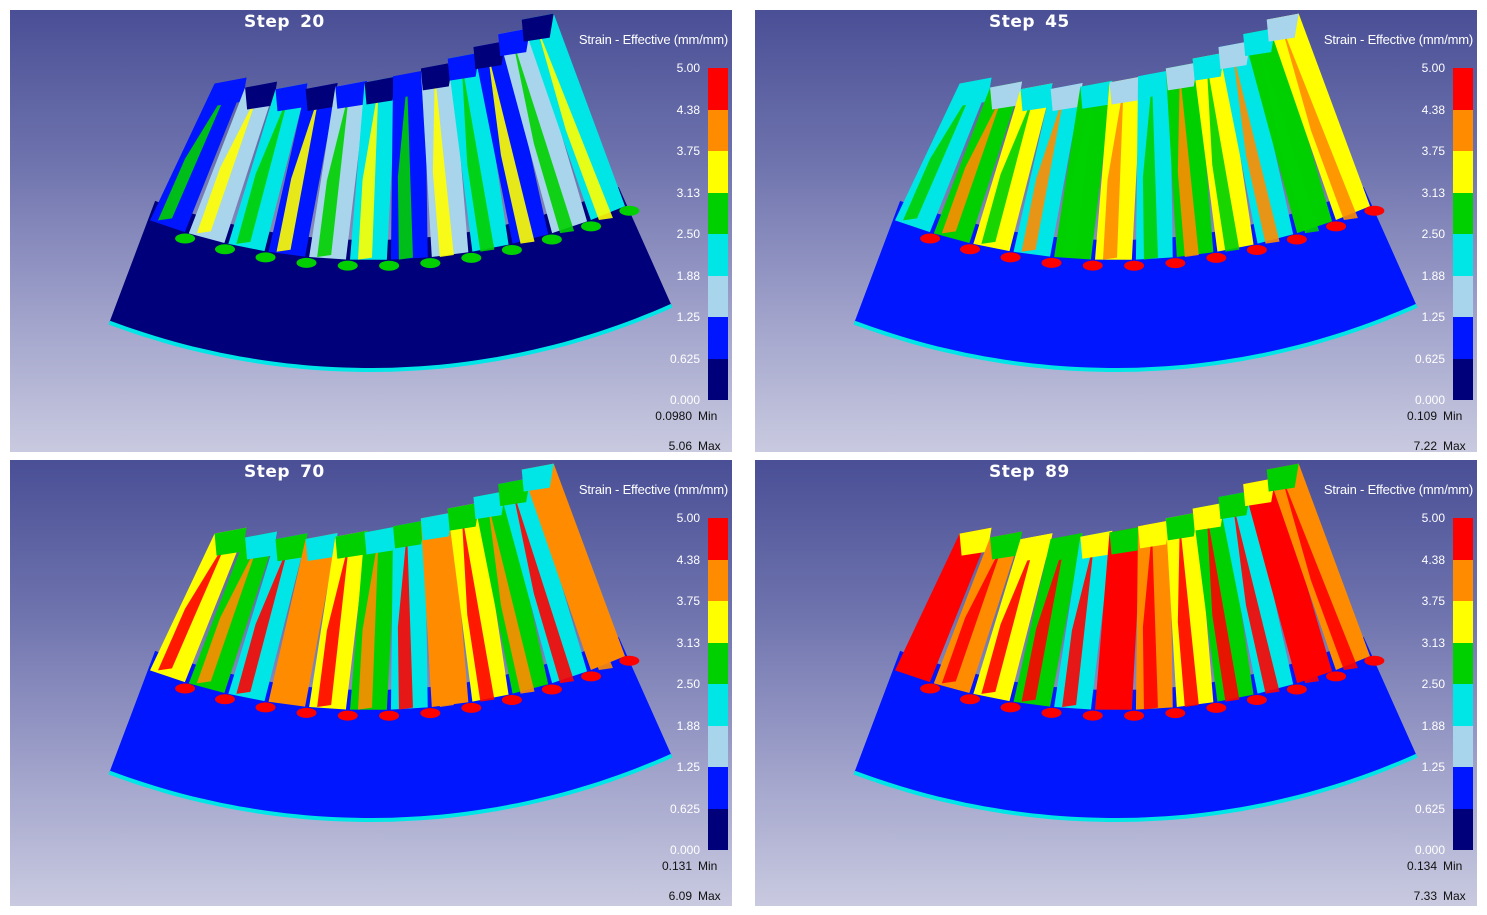 The width and height of the screenshot is (1487, 915). Describe the element at coordinates (1398, 489) in the screenshot. I see `variable-label: Strain - Effective (mm/mm)` at that location.